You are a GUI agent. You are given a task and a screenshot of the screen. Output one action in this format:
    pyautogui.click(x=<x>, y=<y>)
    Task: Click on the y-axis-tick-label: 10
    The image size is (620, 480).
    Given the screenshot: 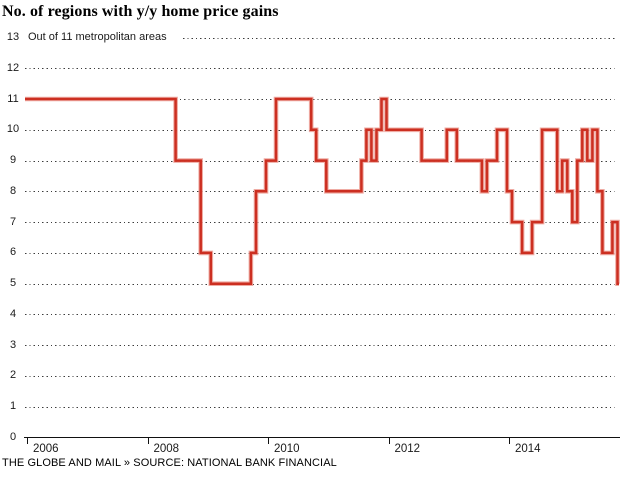 What is the action you would take?
    pyautogui.click(x=13, y=129)
    